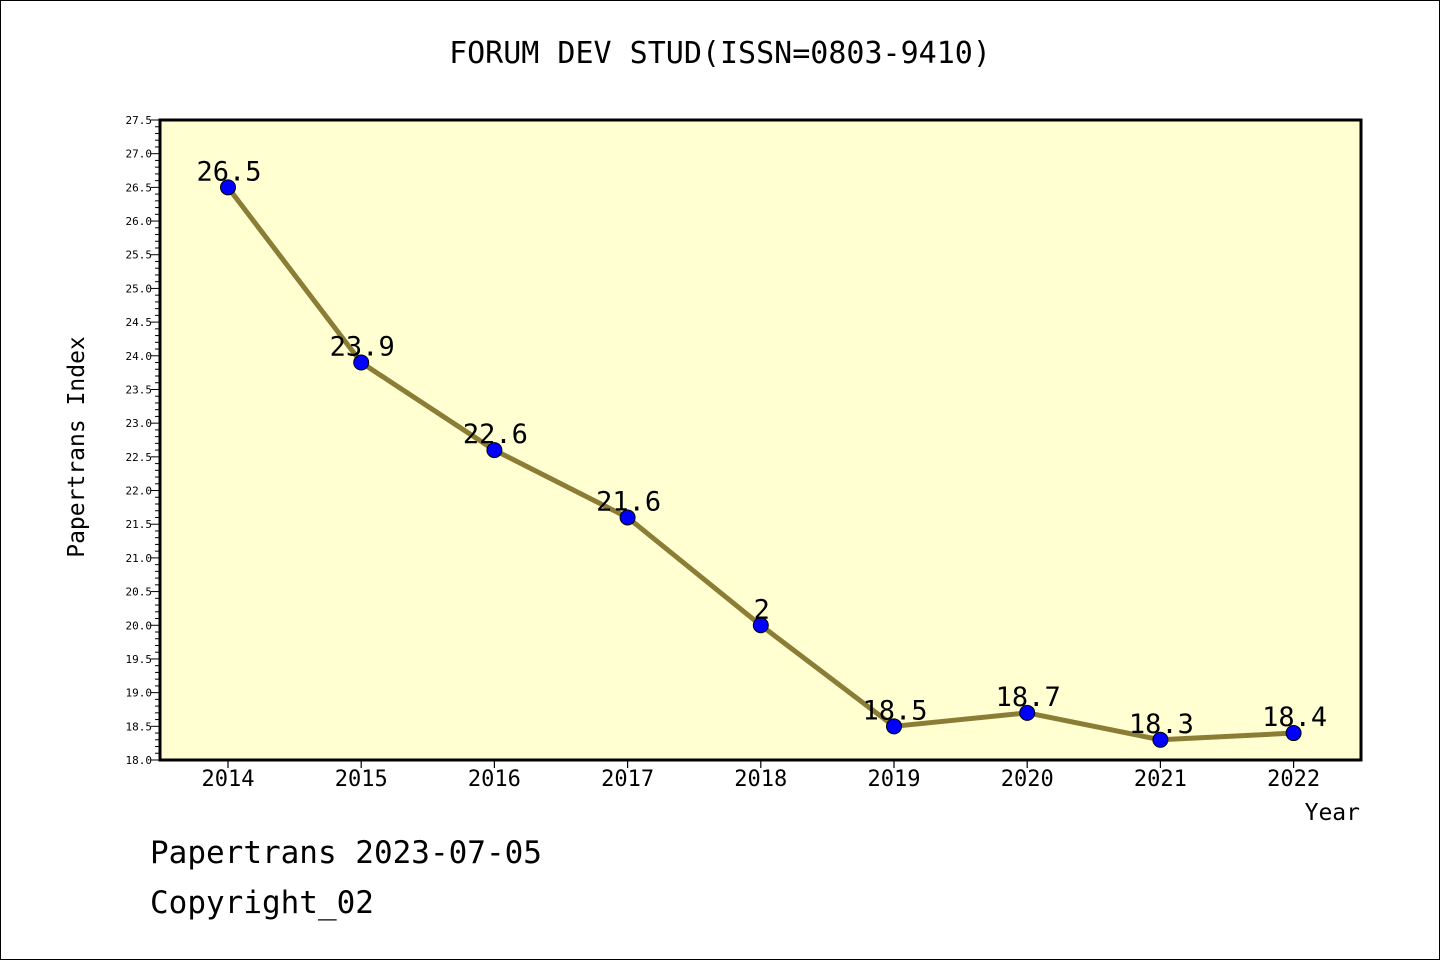 This screenshot has width=1440, height=960. What do you see at coordinates (627, 779) in the screenshot?
I see `x-tick-label: 2017` at bounding box center [627, 779].